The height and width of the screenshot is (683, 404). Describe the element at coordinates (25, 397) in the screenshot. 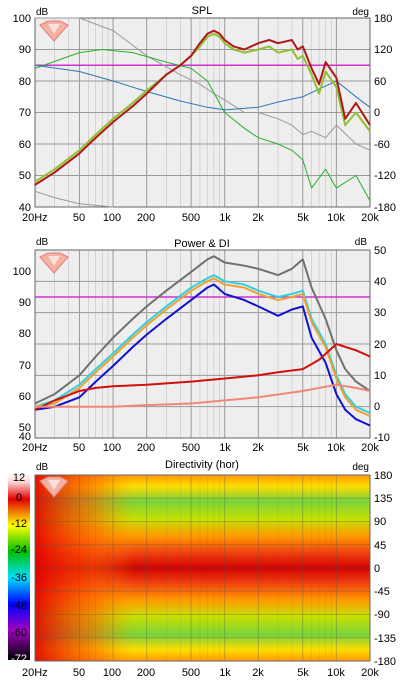

I see `power-di-y-tick: 60` at that location.